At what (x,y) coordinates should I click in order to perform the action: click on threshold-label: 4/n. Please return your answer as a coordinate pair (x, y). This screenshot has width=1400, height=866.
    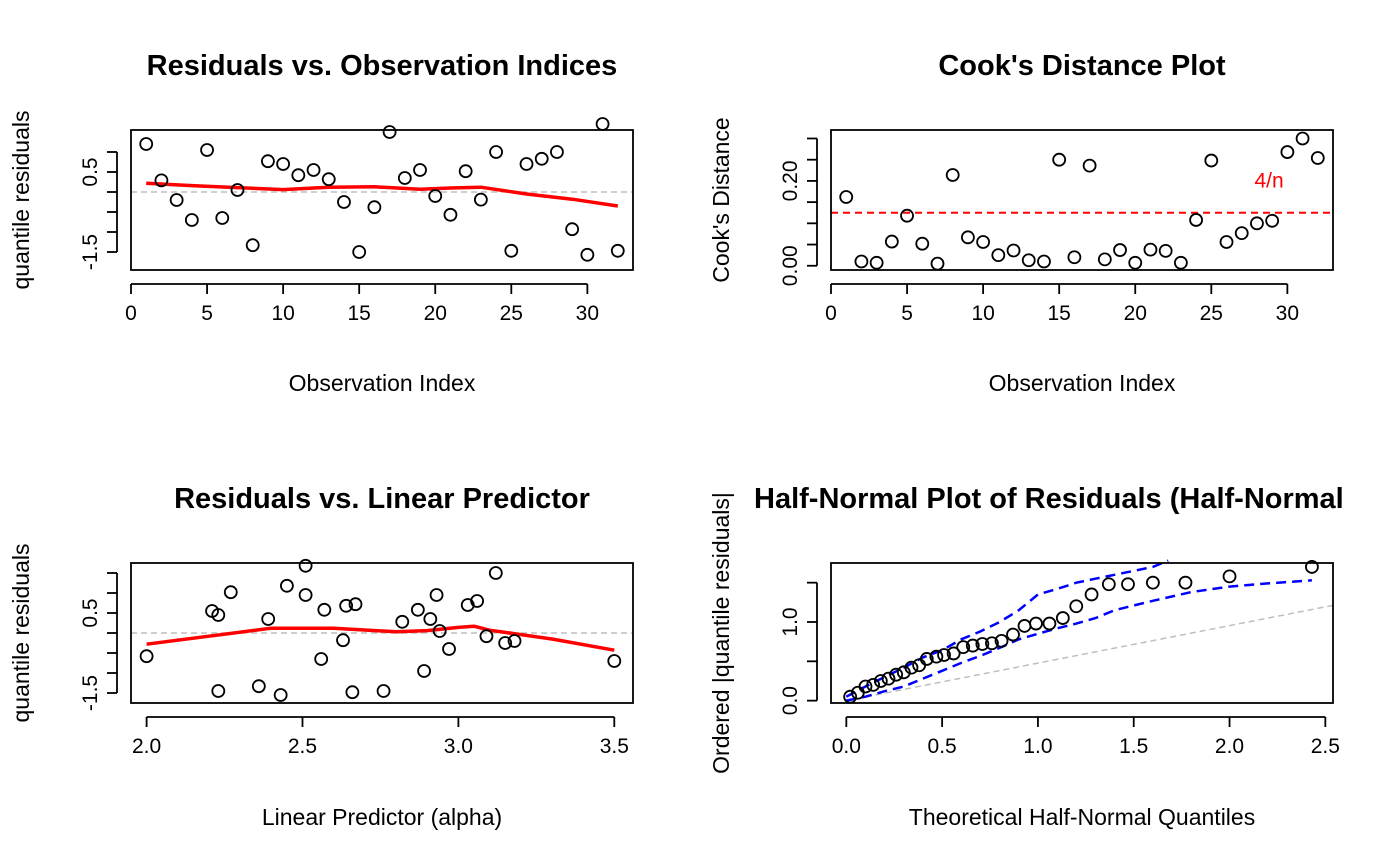
    Looking at the image, I should click on (1269, 180).